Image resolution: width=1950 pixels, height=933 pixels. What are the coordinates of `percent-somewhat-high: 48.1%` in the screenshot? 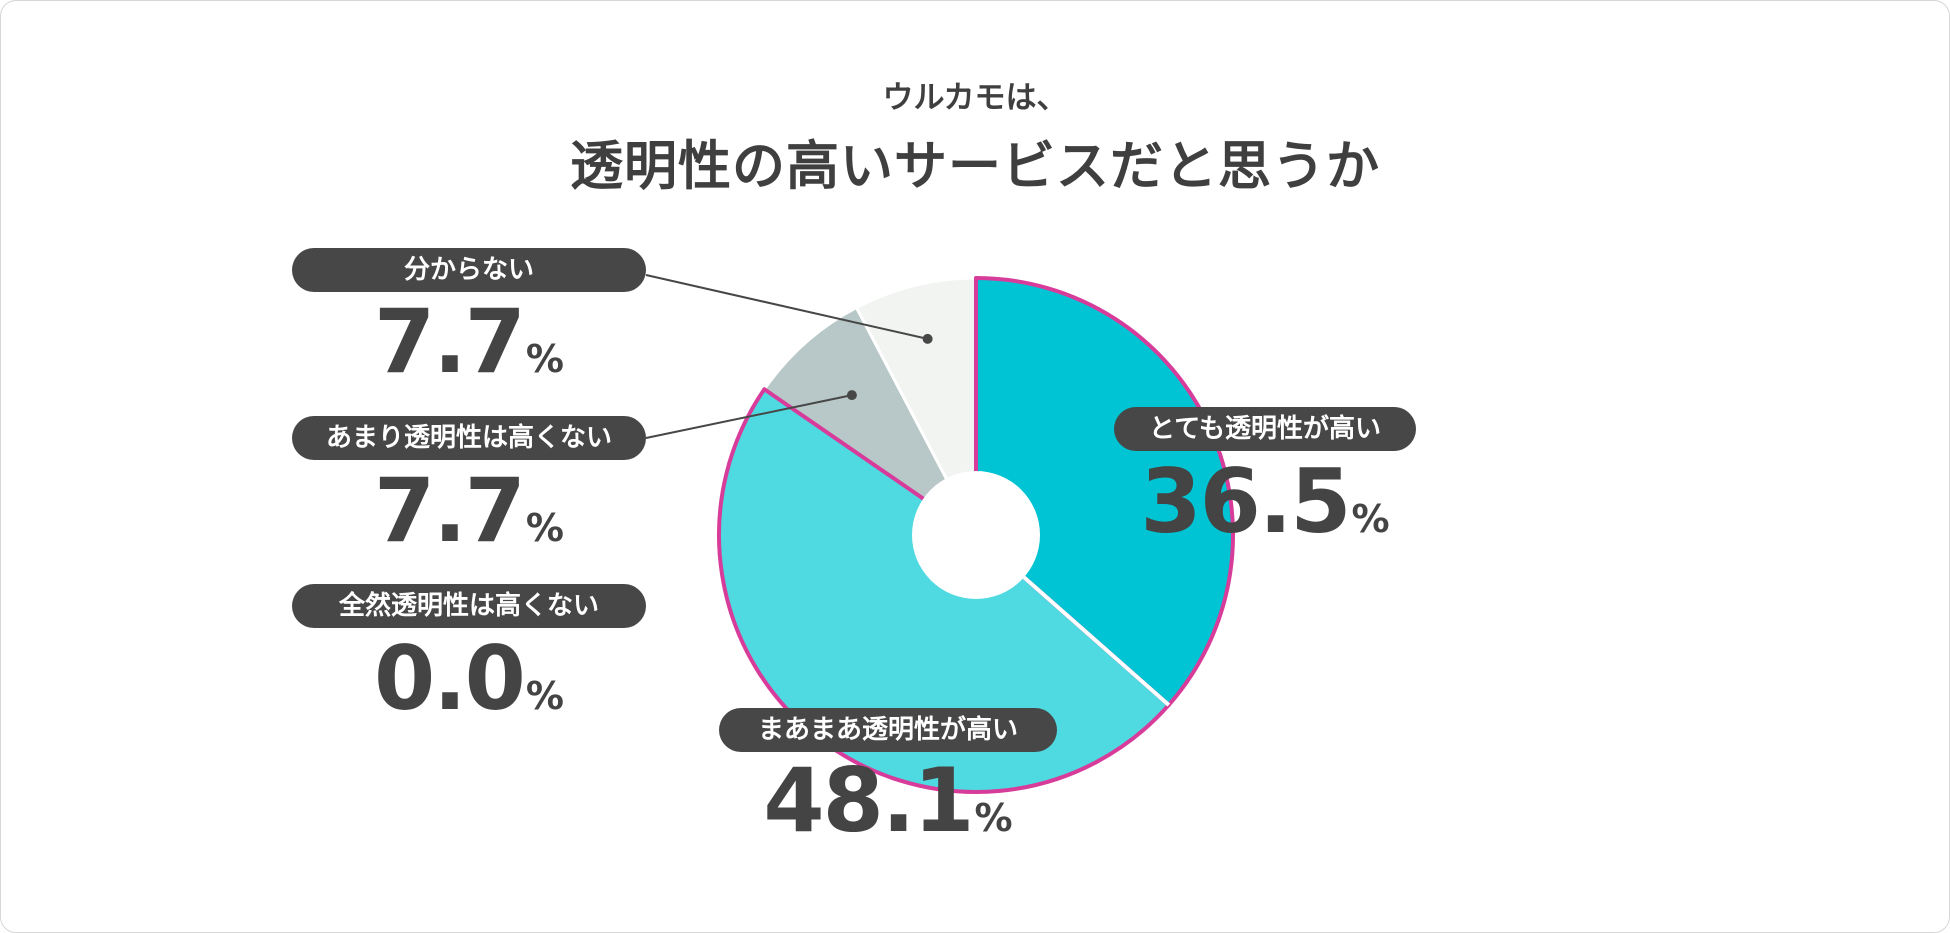 It's located at (888, 801).